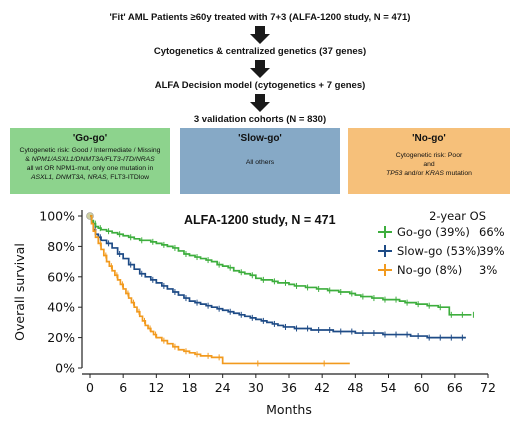 The image size is (520, 425). What do you see at coordinates (57, 216) in the screenshot?
I see `y-tick-label: 100%` at bounding box center [57, 216].